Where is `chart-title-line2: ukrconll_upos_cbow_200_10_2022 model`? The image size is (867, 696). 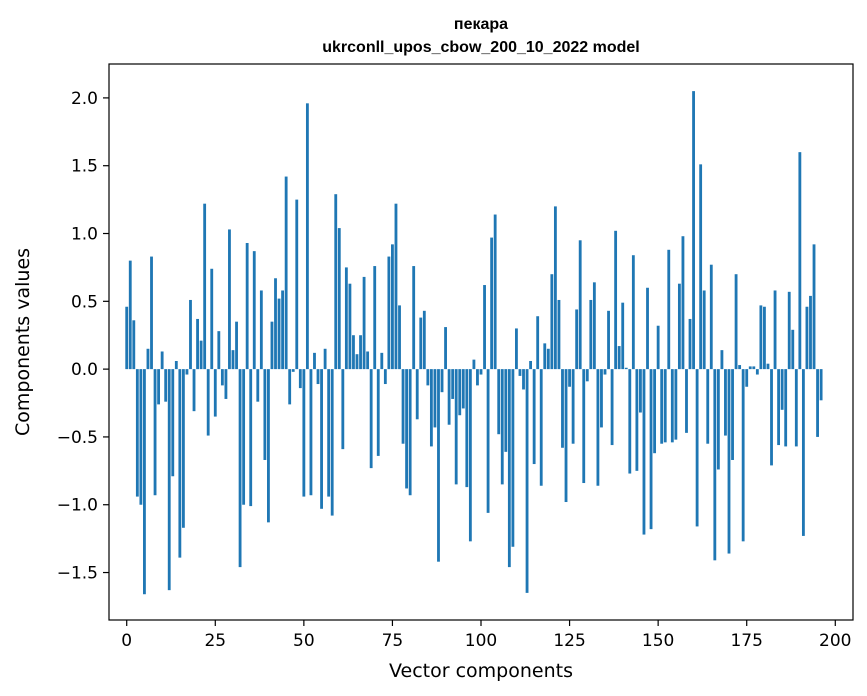 chart-title-line2: ukrconll_upos_cbow_200_10_2022 model is located at coordinates (480, 47).